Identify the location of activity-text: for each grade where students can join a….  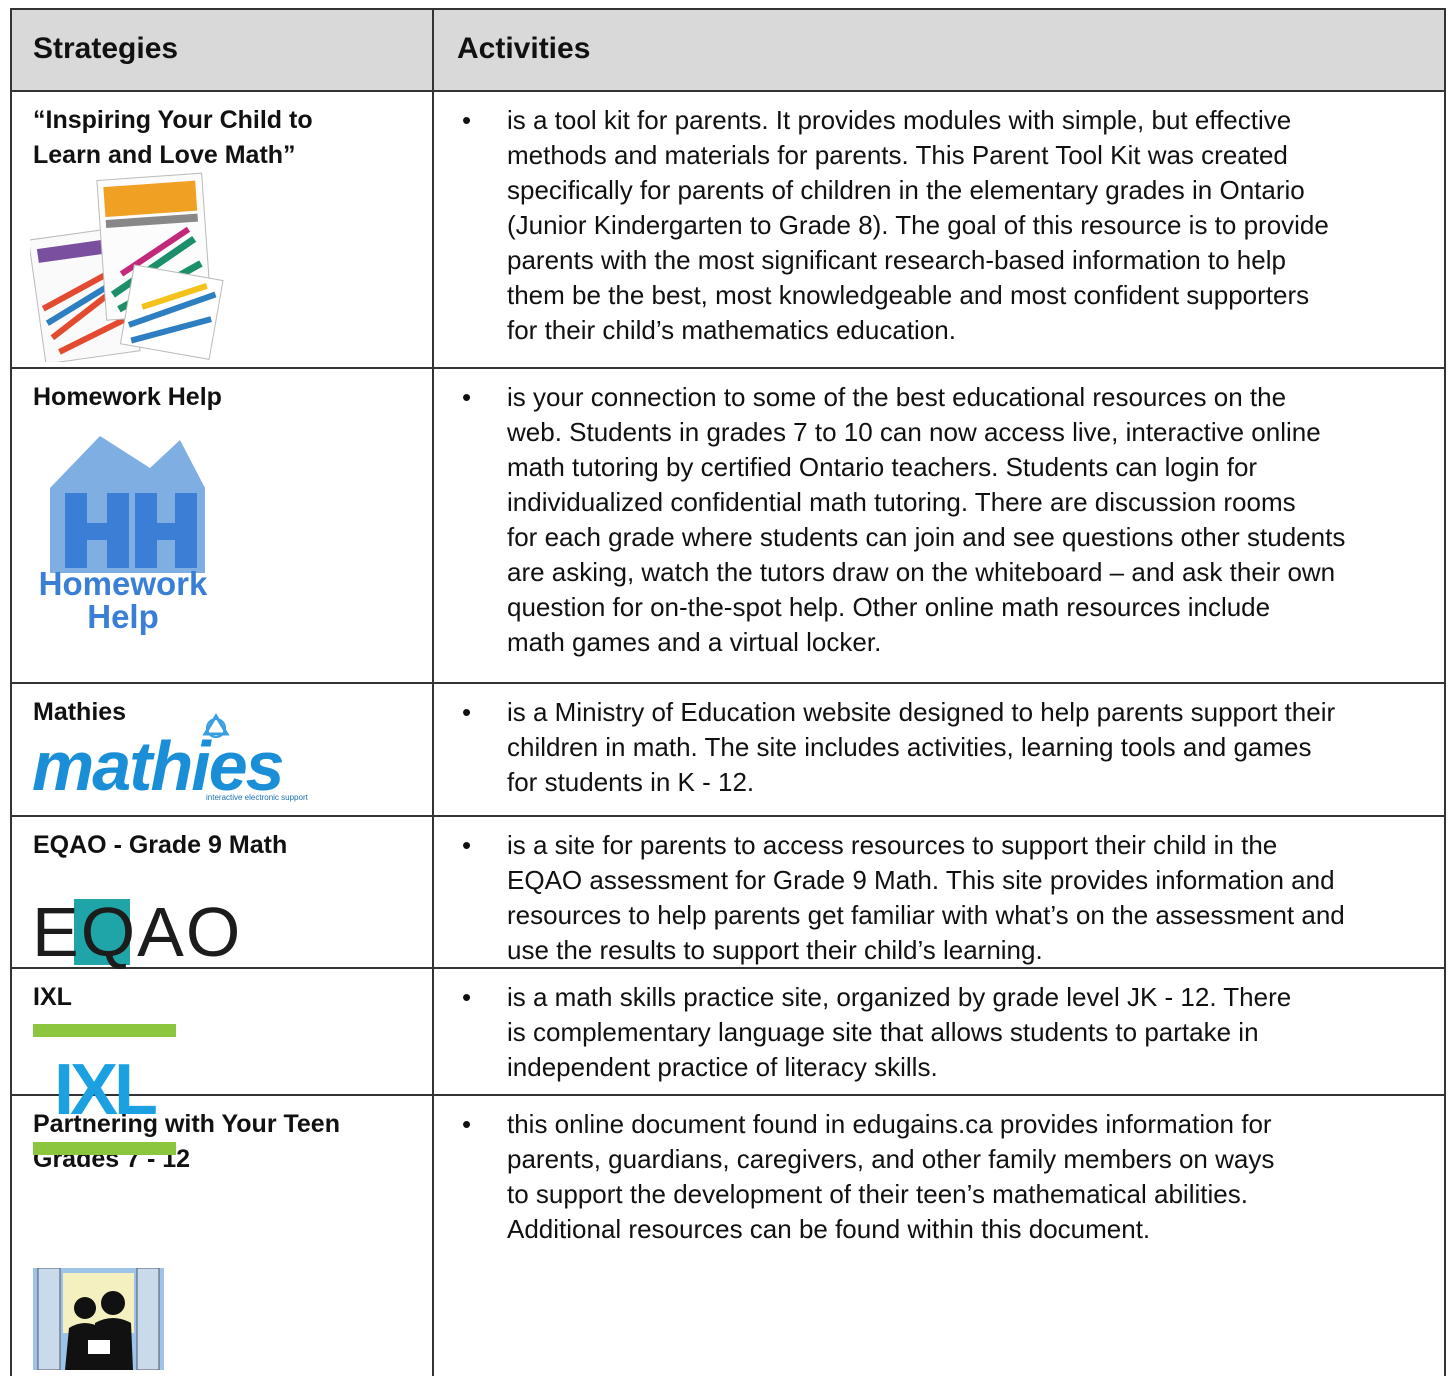
(926, 537).